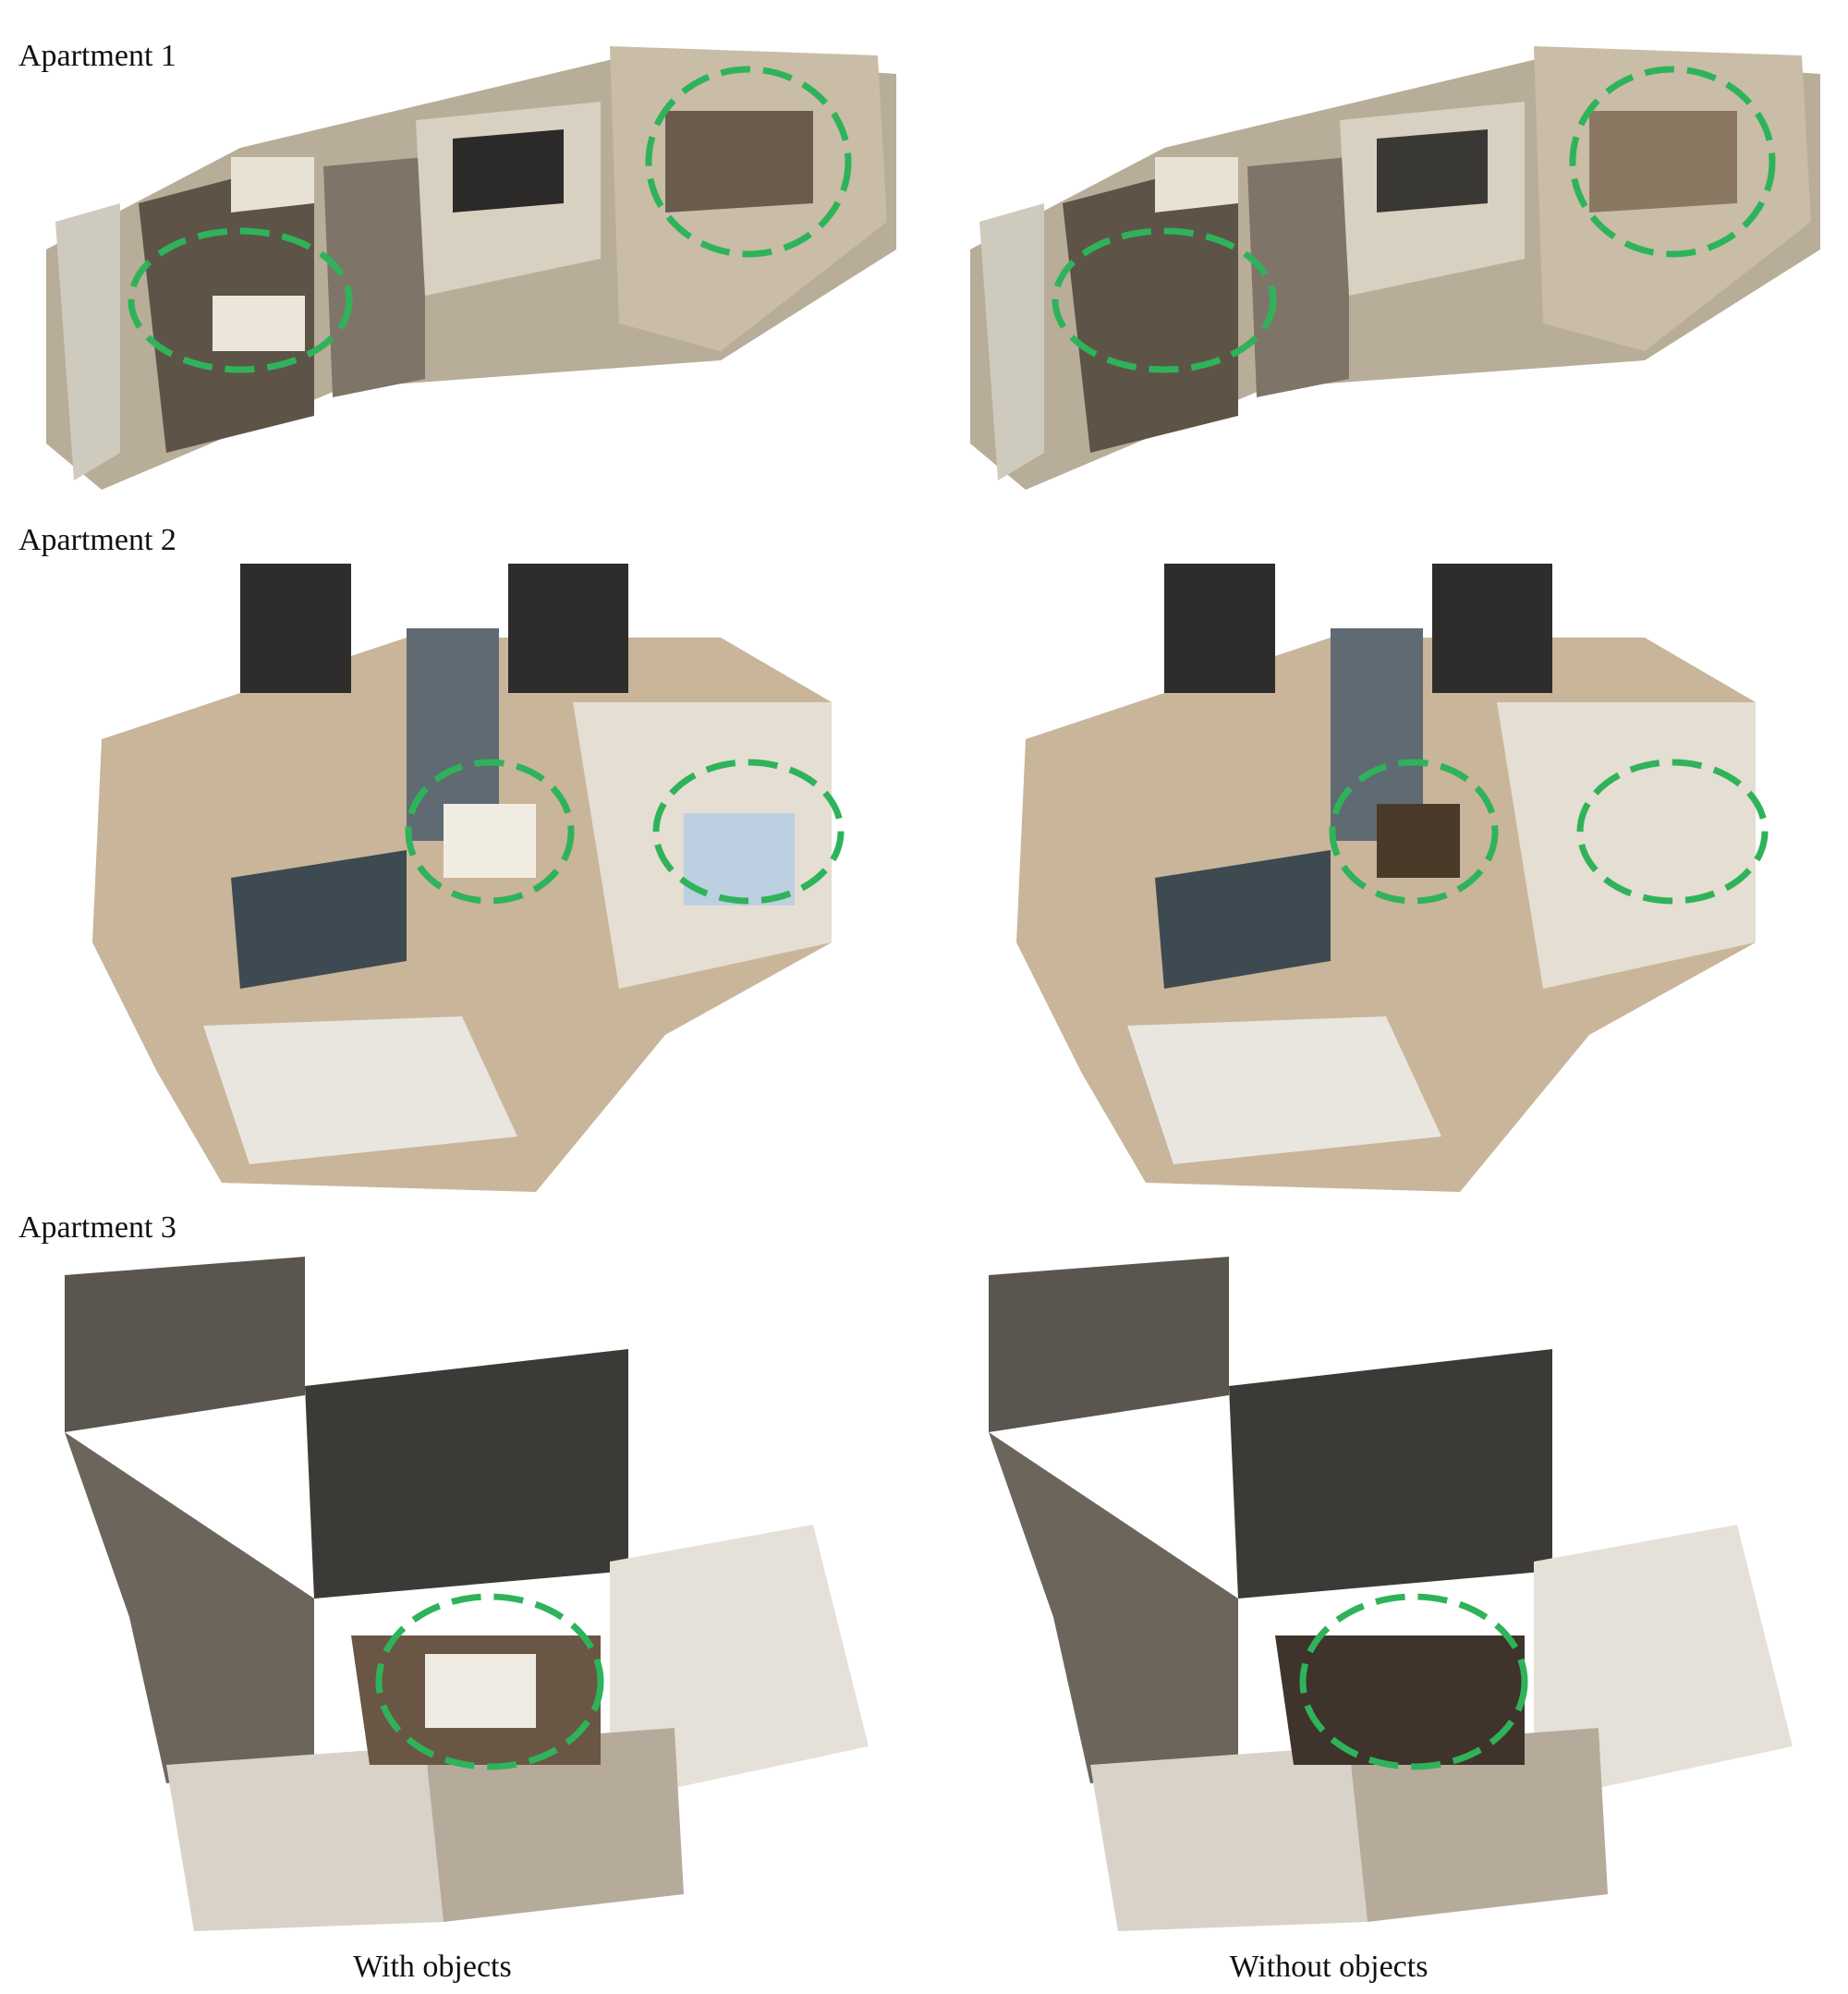  I want to click on apartment-1-without-objects-render, so click(1386, 254).